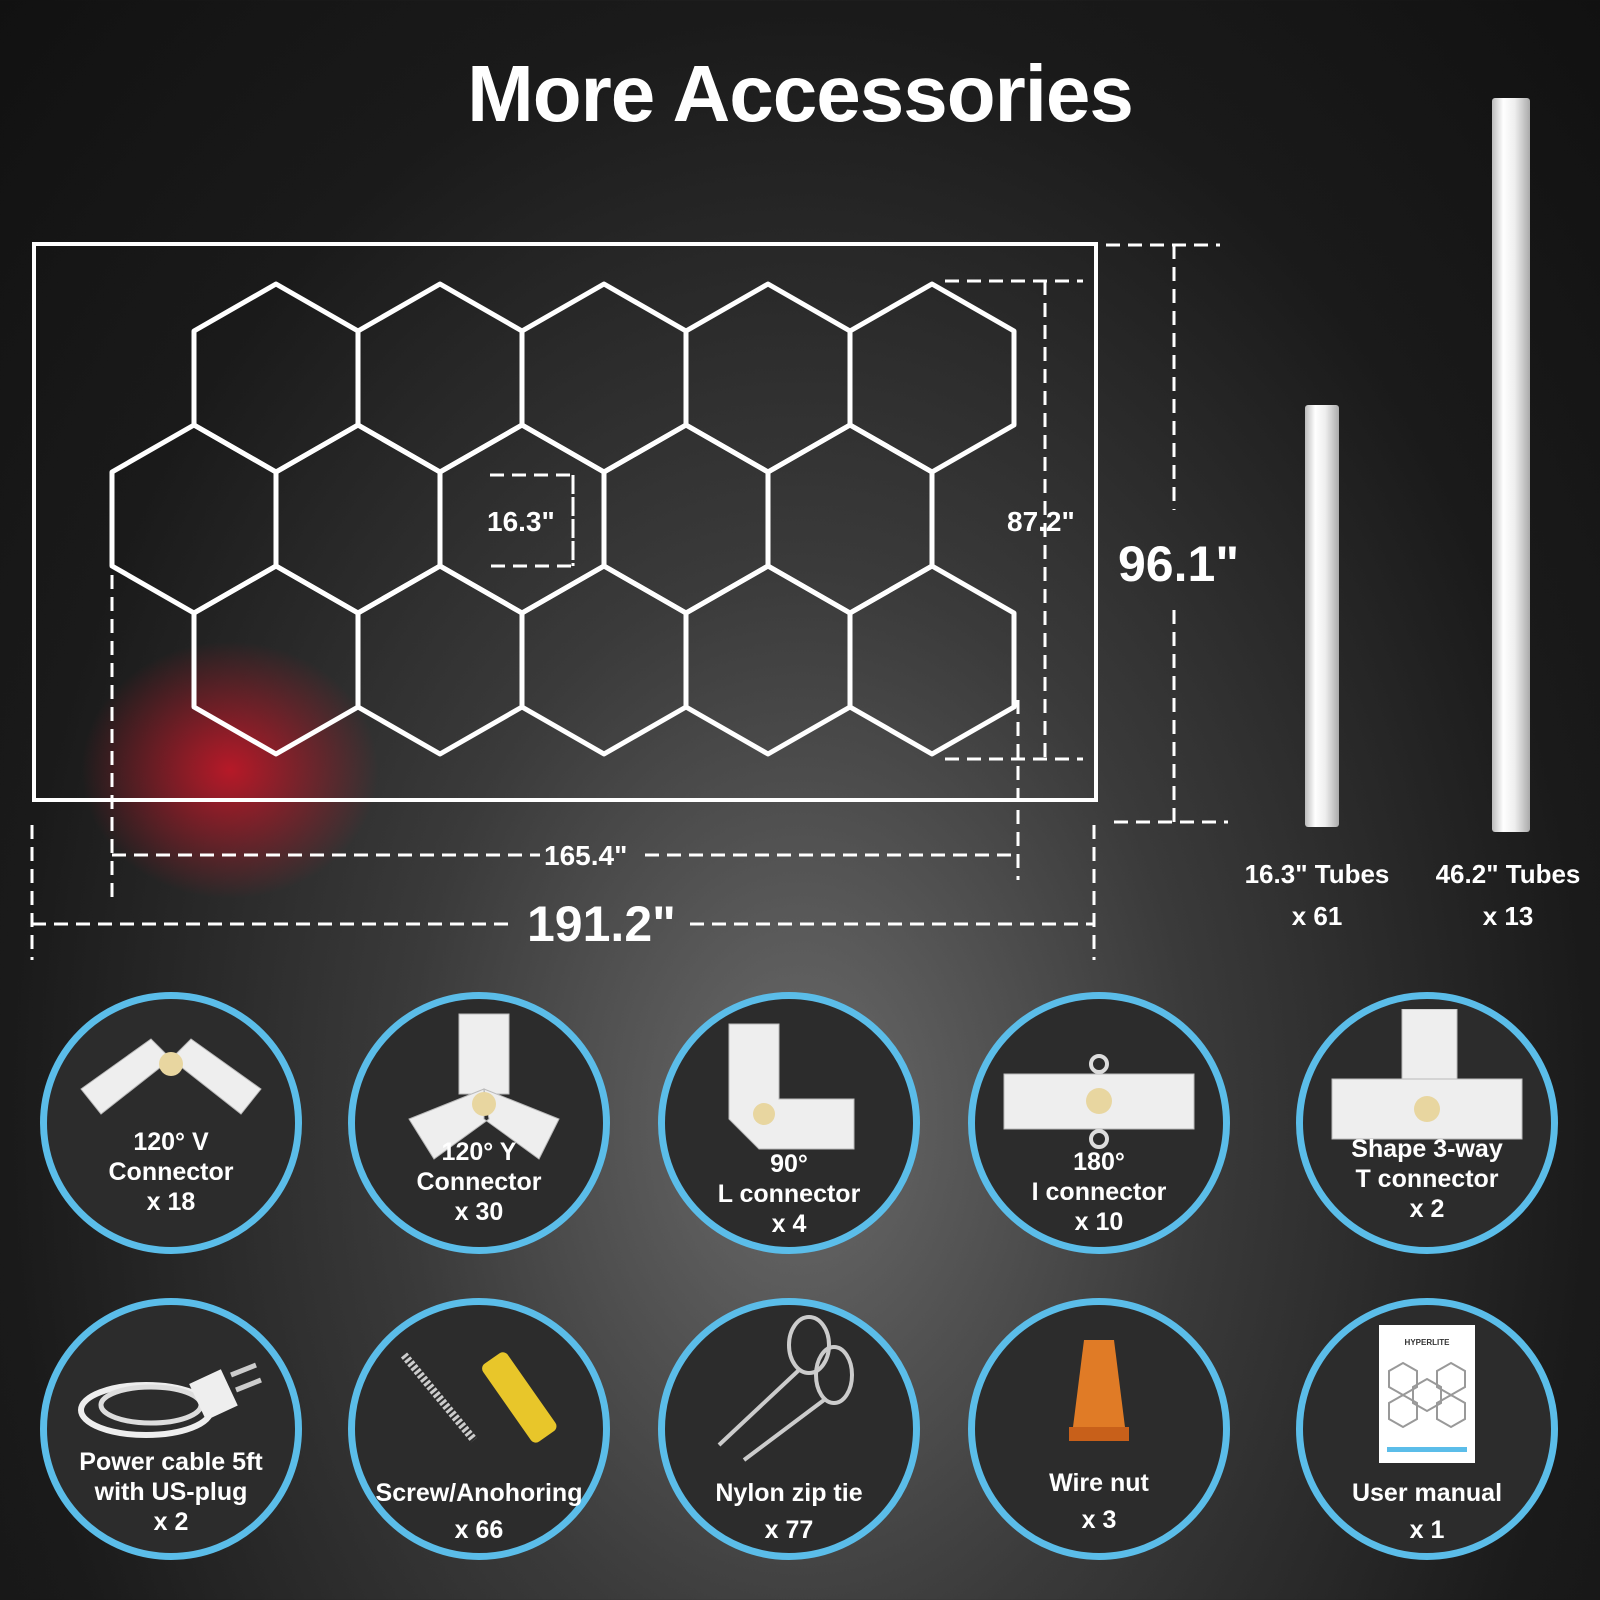 The height and width of the screenshot is (1600, 1600). What do you see at coordinates (1099, 1392) in the screenshot?
I see `wire-nut-icon` at bounding box center [1099, 1392].